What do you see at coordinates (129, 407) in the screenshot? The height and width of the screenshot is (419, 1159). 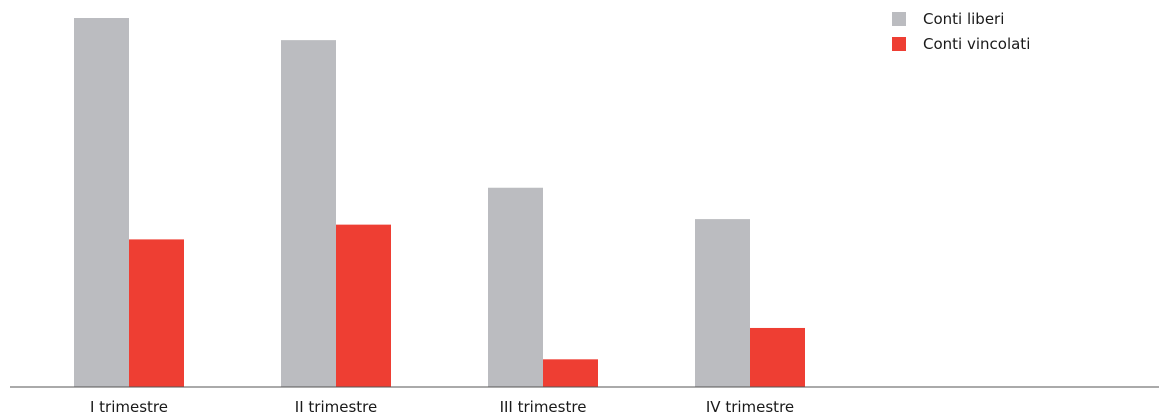 I see `x-tick-label: I trimestre` at bounding box center [129, 407].